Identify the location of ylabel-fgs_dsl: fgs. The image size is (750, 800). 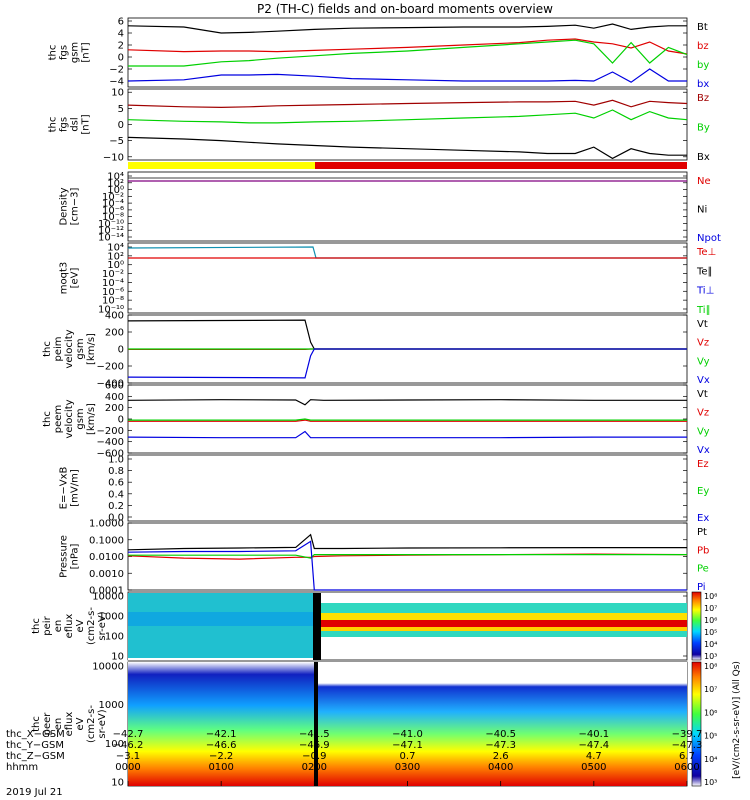
(64, 124).